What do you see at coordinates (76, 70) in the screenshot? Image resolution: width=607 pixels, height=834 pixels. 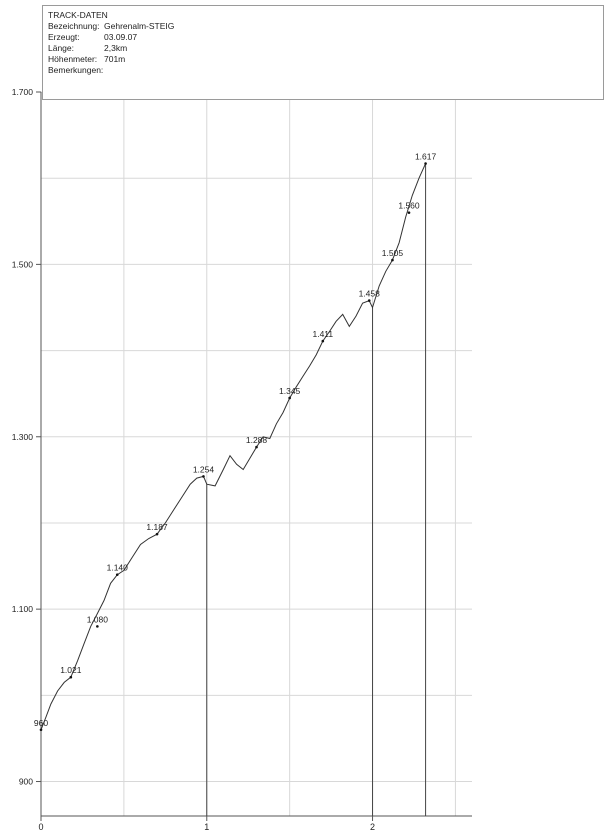 I see `info-key: Bemerkungen:` at bounding box center [76, 70].